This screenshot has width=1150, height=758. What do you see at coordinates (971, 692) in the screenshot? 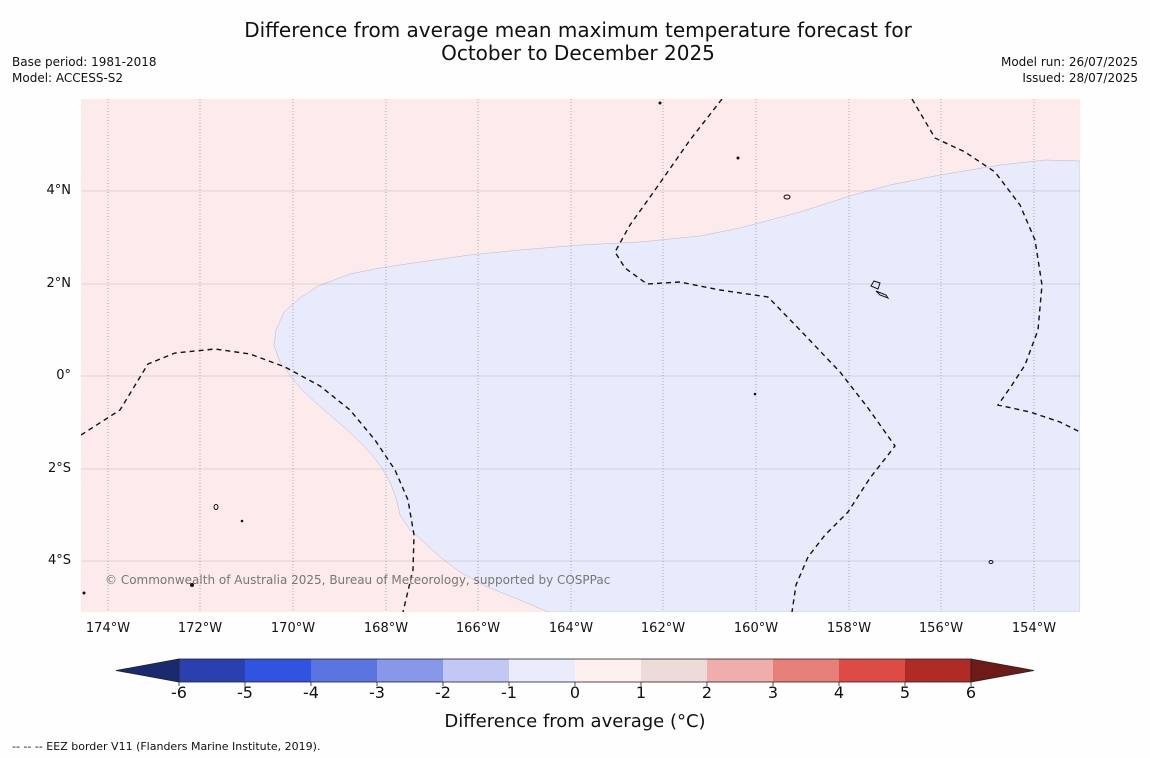
I see `cb-tick-6: 6` at bounding box center [971, 692].